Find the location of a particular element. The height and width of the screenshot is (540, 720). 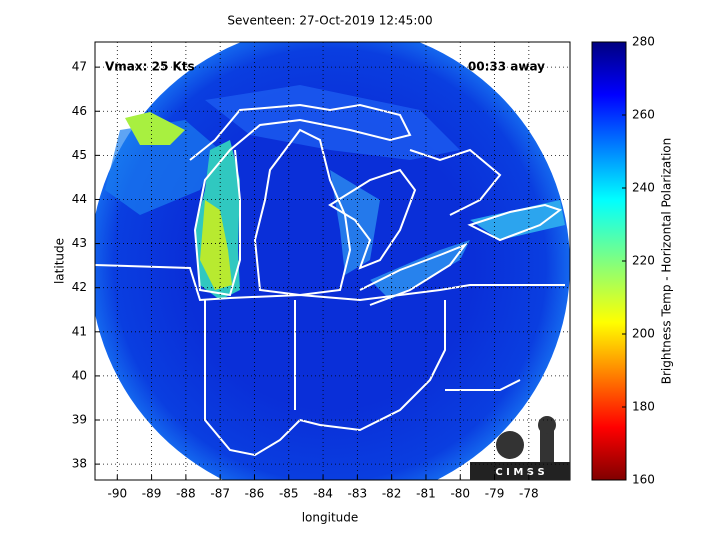

y-axis-label: latitude is located at coordinates (60, 261).